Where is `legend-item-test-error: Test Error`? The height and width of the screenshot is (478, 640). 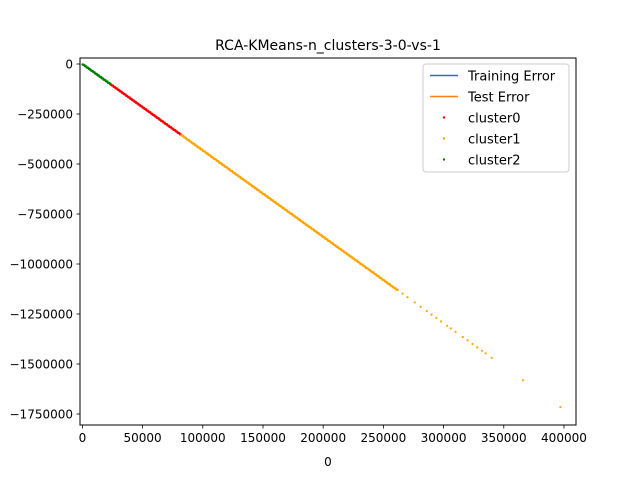
legend-item-test-error: Test Error is located at coordinates (480, 98).